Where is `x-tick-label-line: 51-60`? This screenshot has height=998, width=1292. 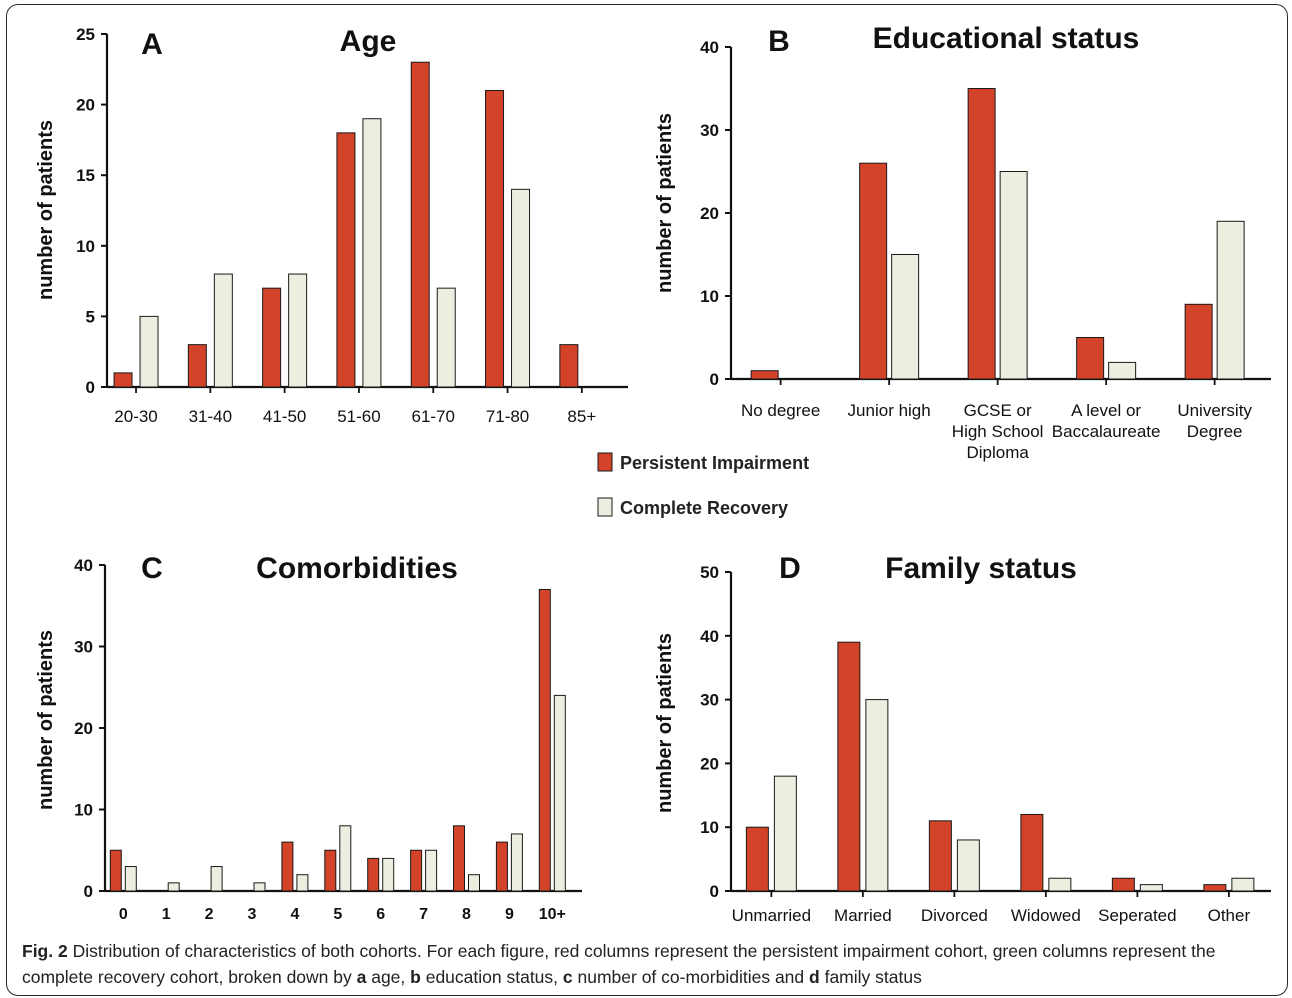
x-tick-label-line: 51-60 is located at coordinates (358, 416).